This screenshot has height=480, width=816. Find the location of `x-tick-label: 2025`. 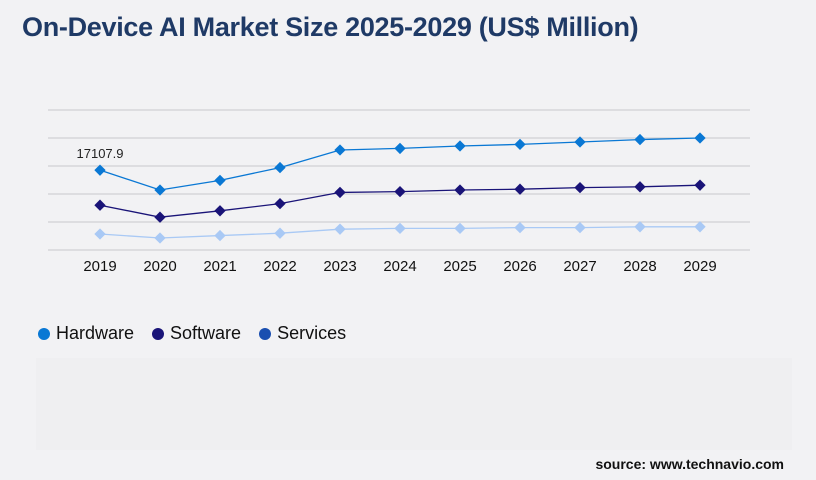

x-tick-label: 2025 is located at coordinates (459, 266).